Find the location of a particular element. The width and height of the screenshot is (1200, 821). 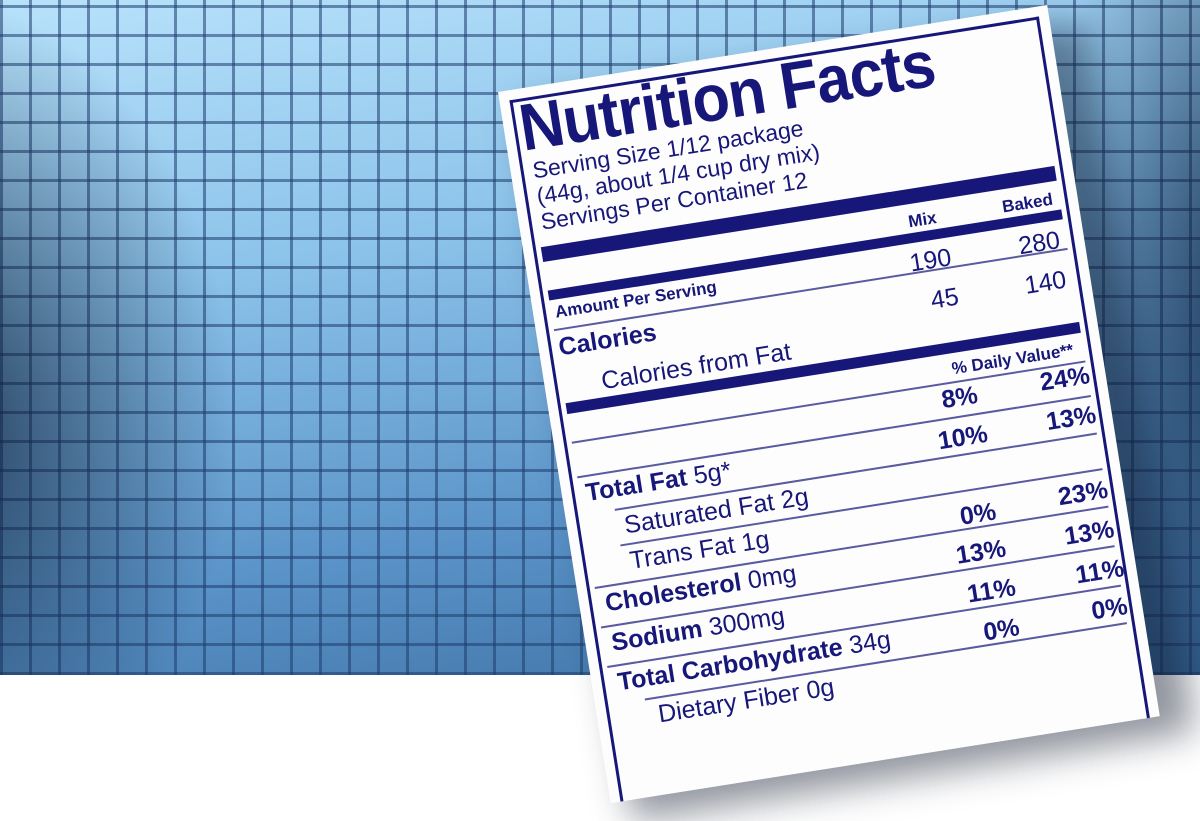

calories-from-fat-baked: 140 is located at coordinates (1045, 282).